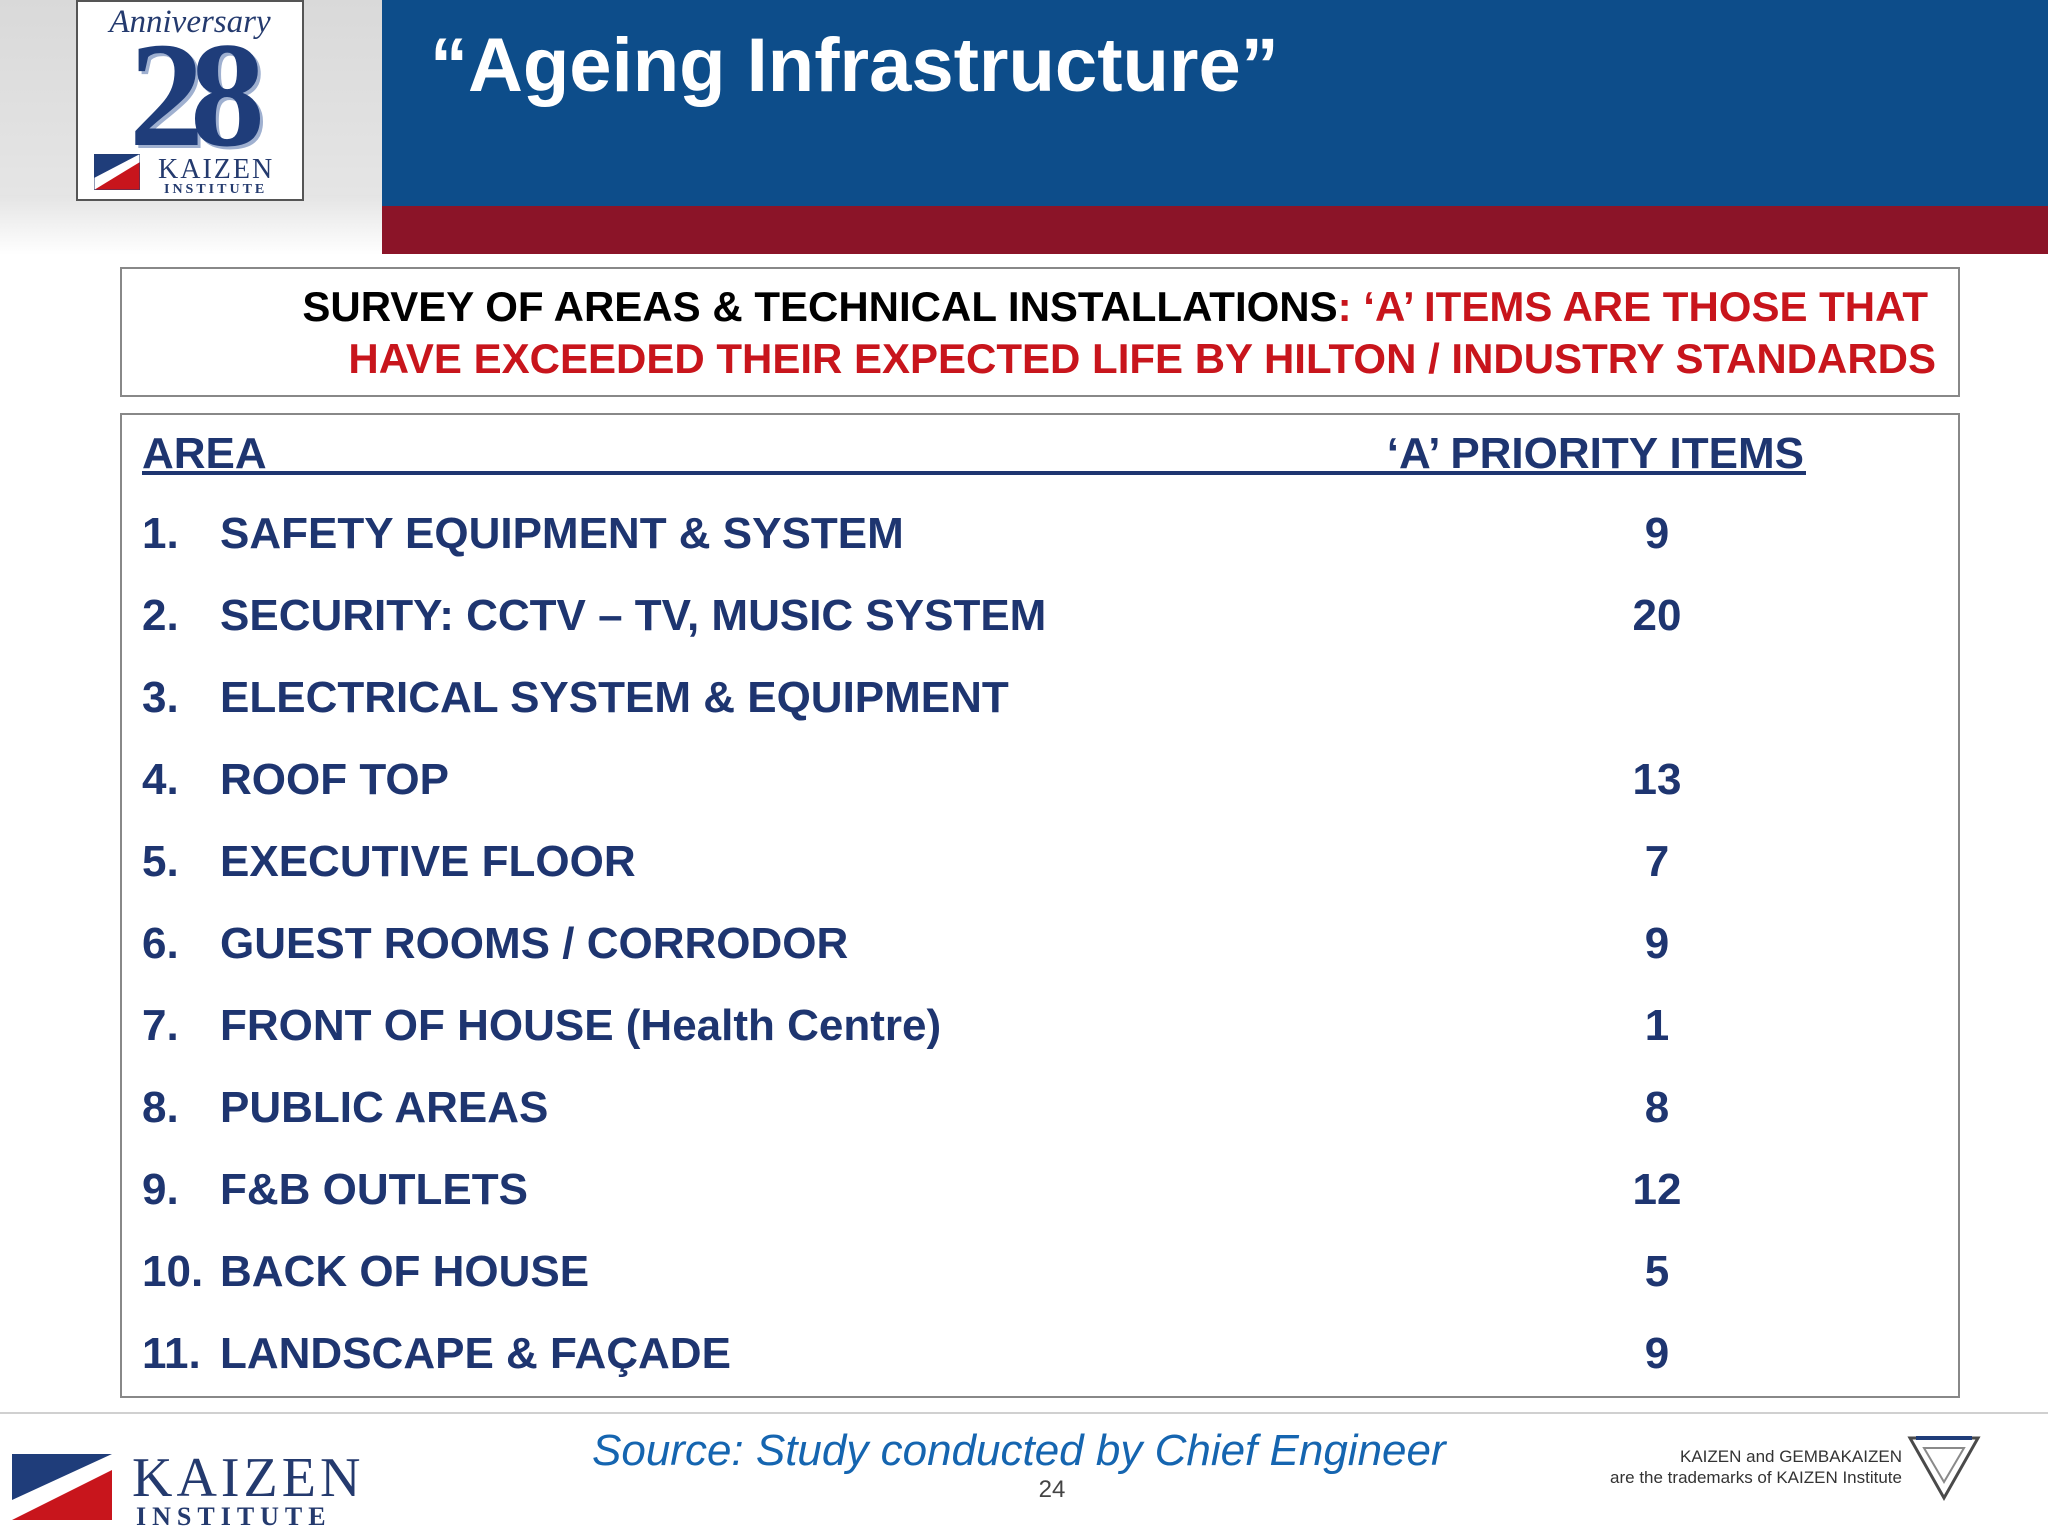 The height and width of the screenshot is (1536, 2048). I want to click on row-count: 13, so click(1657, 779).